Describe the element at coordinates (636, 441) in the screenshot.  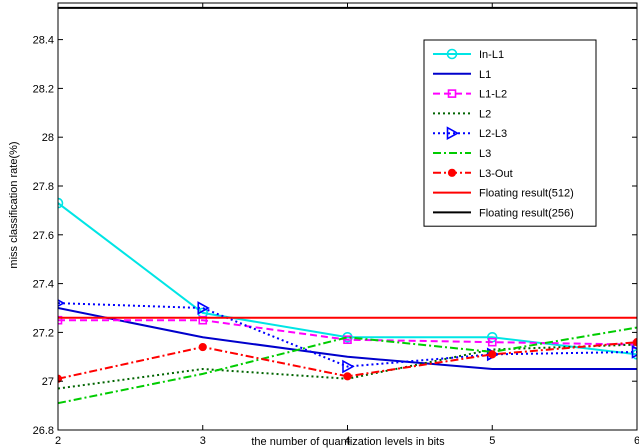
I see `x-tick-label: 6` at that location.